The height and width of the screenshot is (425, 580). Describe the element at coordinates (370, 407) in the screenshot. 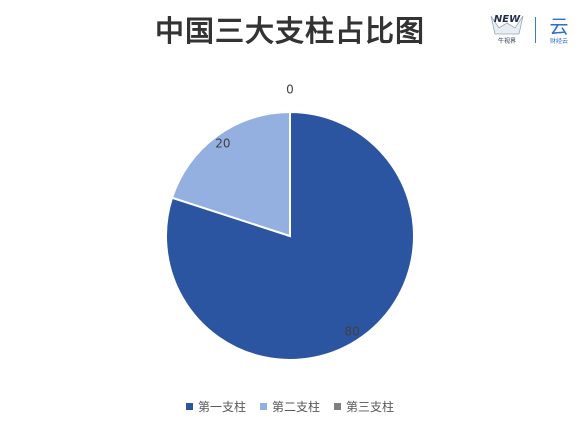

I see `legend-label-3: 第三支柱` at that location.